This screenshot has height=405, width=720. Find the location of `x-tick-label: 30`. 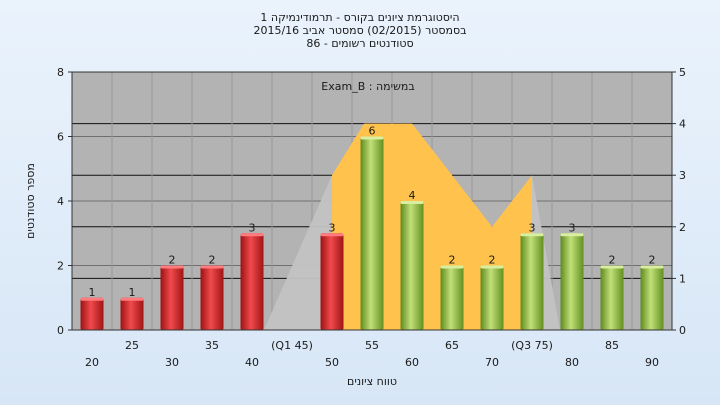

x-tick-label: 30 is located at coordinates (172, 362).